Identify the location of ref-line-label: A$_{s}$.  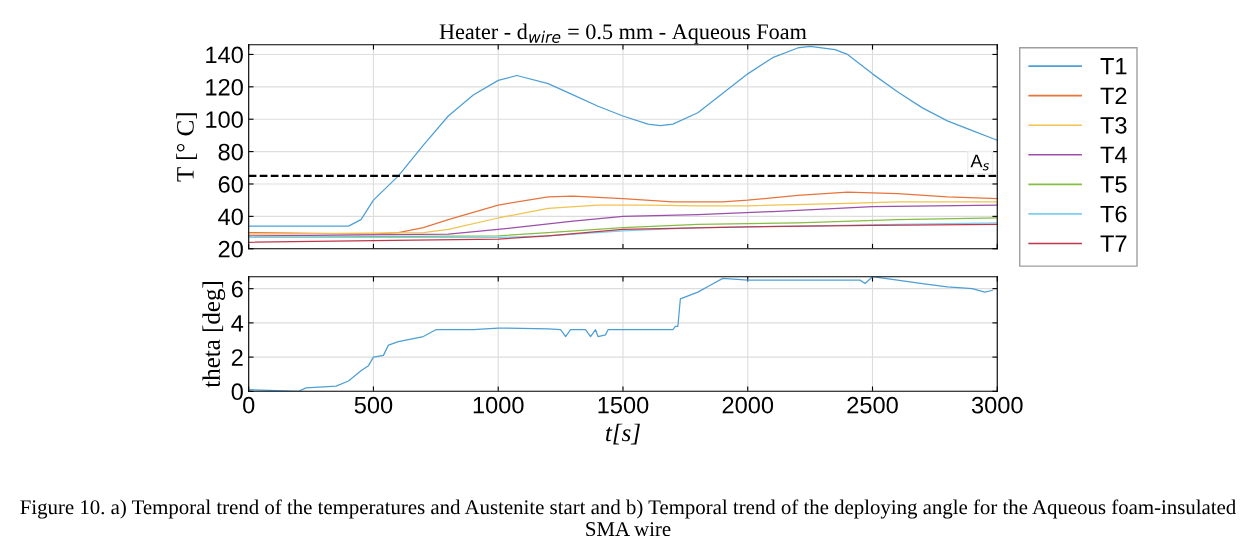
(979, 162).